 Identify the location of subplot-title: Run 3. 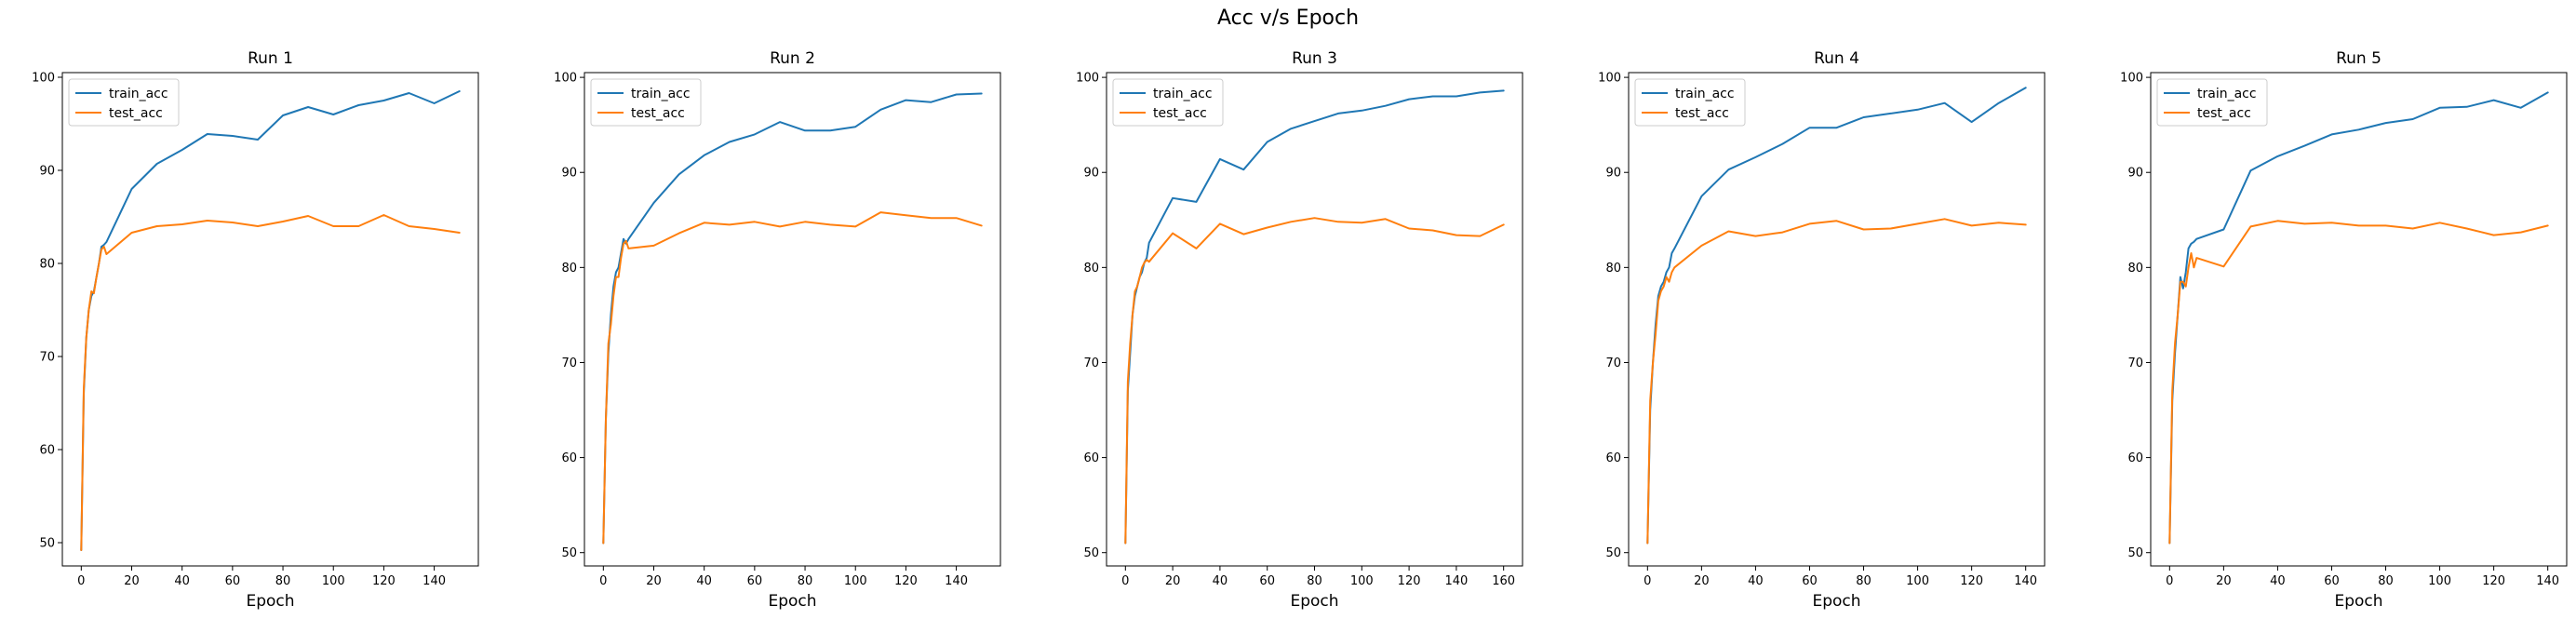
(1314, 58).